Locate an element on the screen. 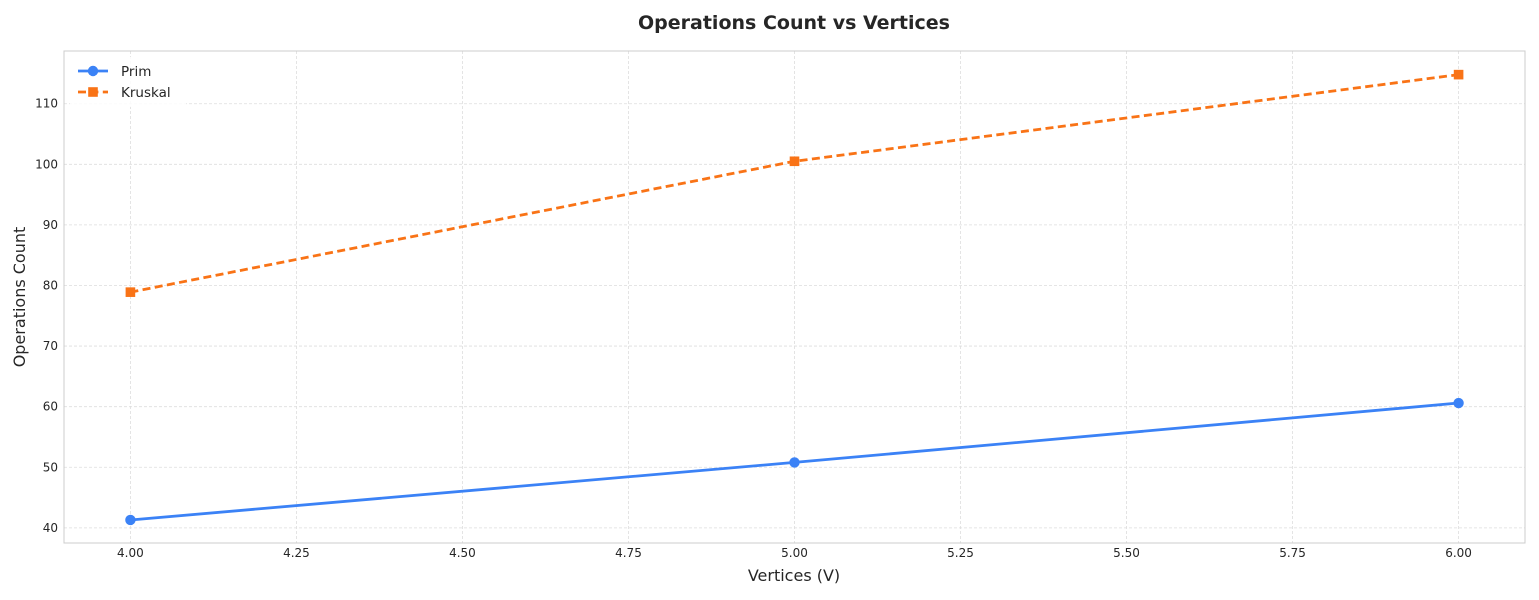  x-tick-layer: 4.00 4.25 4.50 4.75 5.00 5.25 5.50 5.75 6.00 is located at coordinates (794, 553).